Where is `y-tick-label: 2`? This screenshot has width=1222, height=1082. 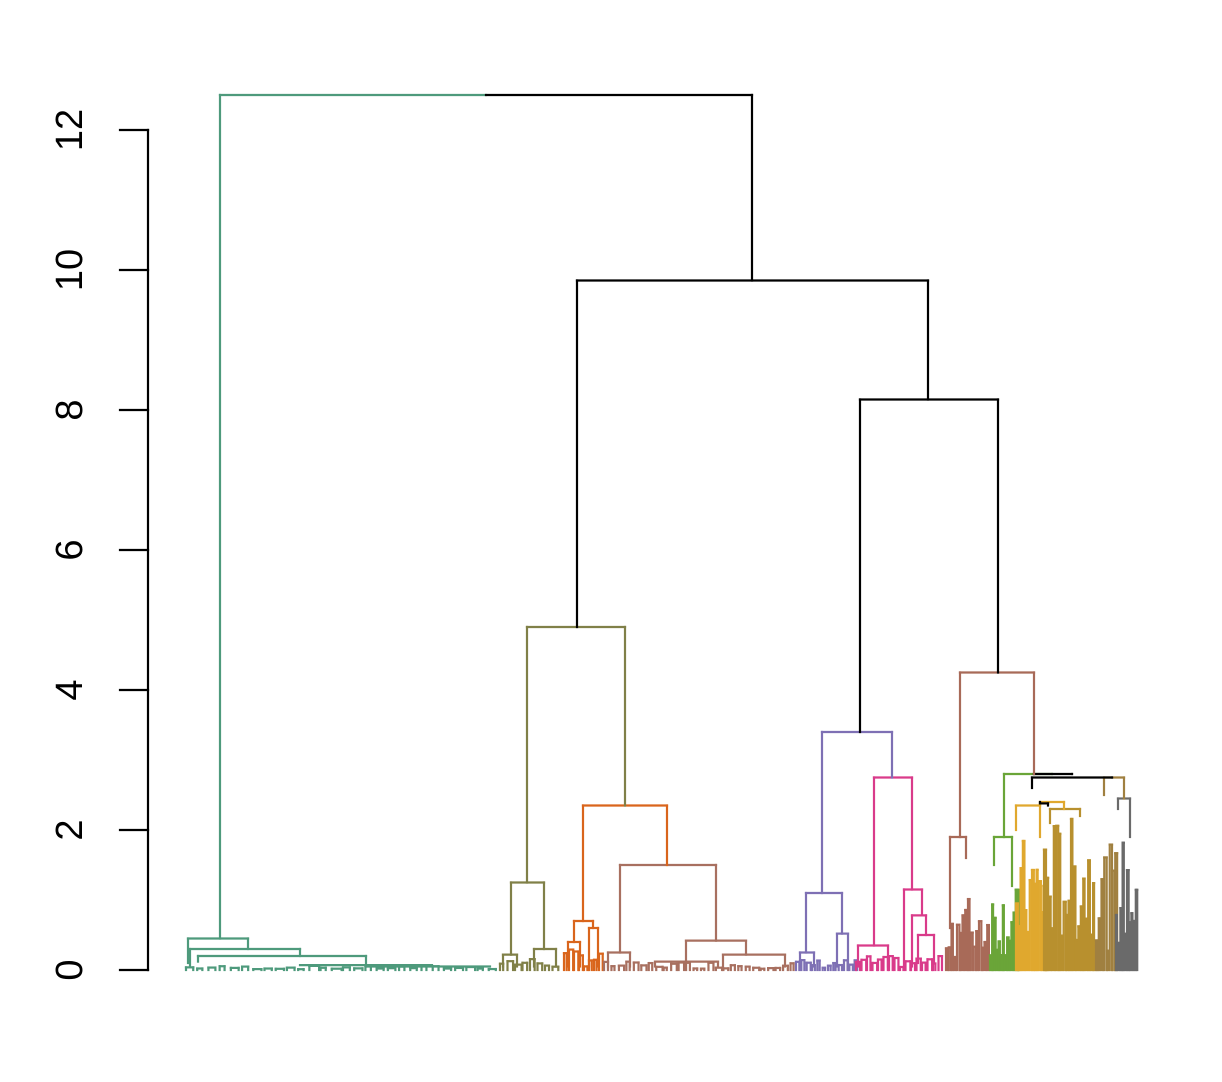
y-tick-label: 2 is located at coordinates (70, 829).